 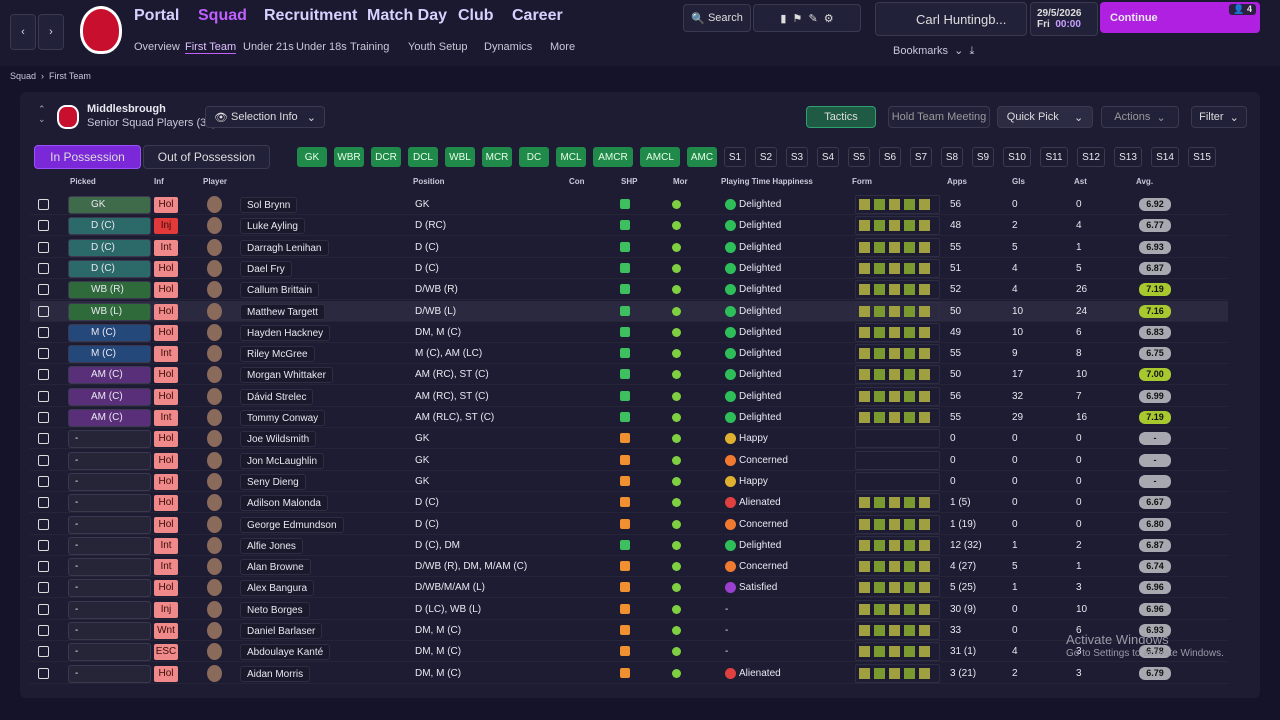 What do you see at coordinates (285, 332) in the screenshot?
I see `player-name: Hayden Hackney` at bounding box center [285, 332].